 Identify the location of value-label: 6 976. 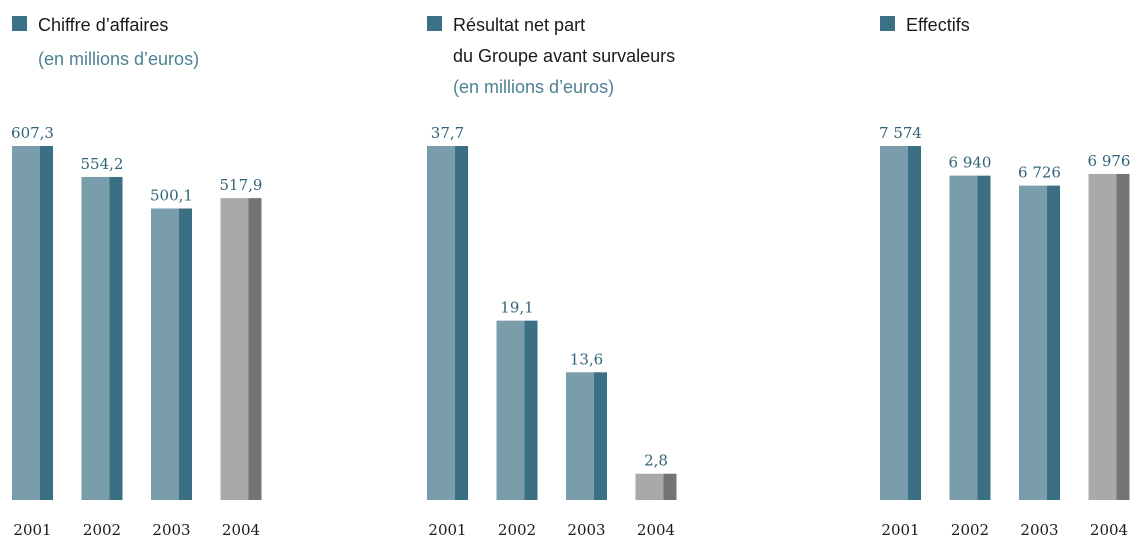
(1109, 161).